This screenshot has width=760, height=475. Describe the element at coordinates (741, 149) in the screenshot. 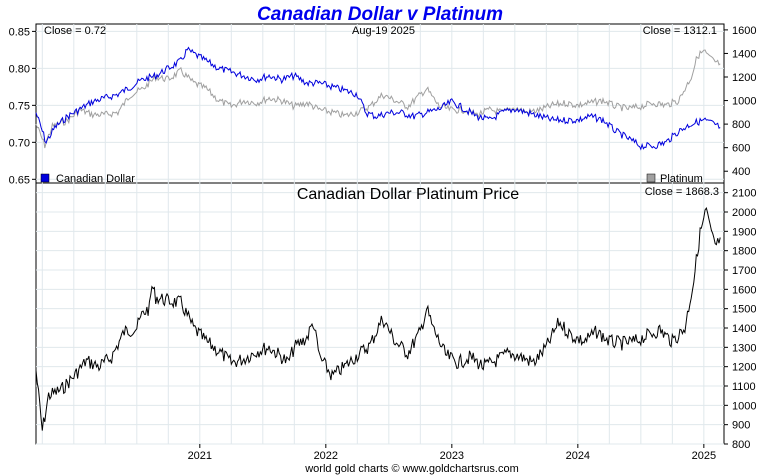

I see `right-tick-label-top: 600` at that location.